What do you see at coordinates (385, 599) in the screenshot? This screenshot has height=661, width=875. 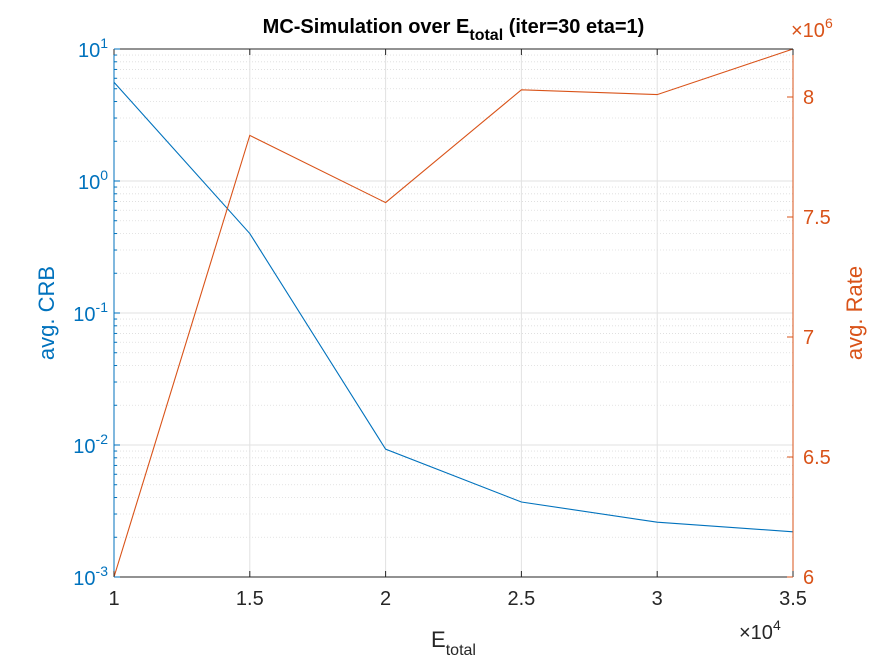 I see `x-tick-label: 2` at bounding box center [385, 599].